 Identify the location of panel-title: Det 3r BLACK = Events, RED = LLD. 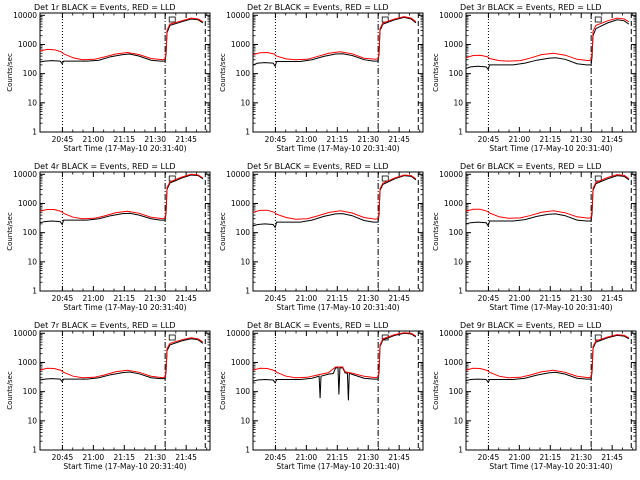
(531, 7).